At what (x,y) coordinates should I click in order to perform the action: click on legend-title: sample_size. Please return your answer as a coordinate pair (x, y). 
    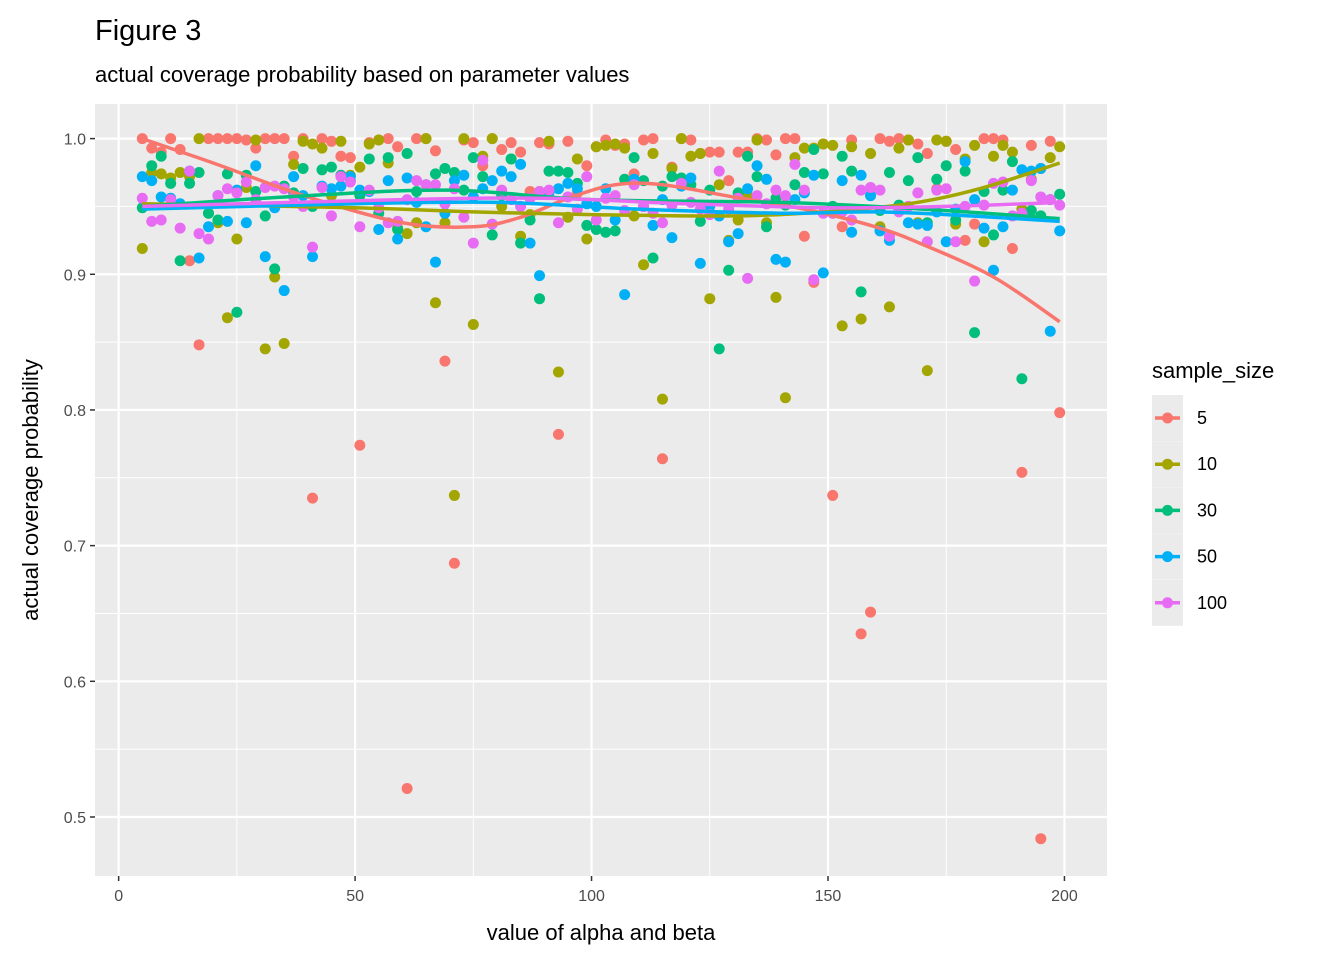
    Looking at the image, I should click on (1213, 370).